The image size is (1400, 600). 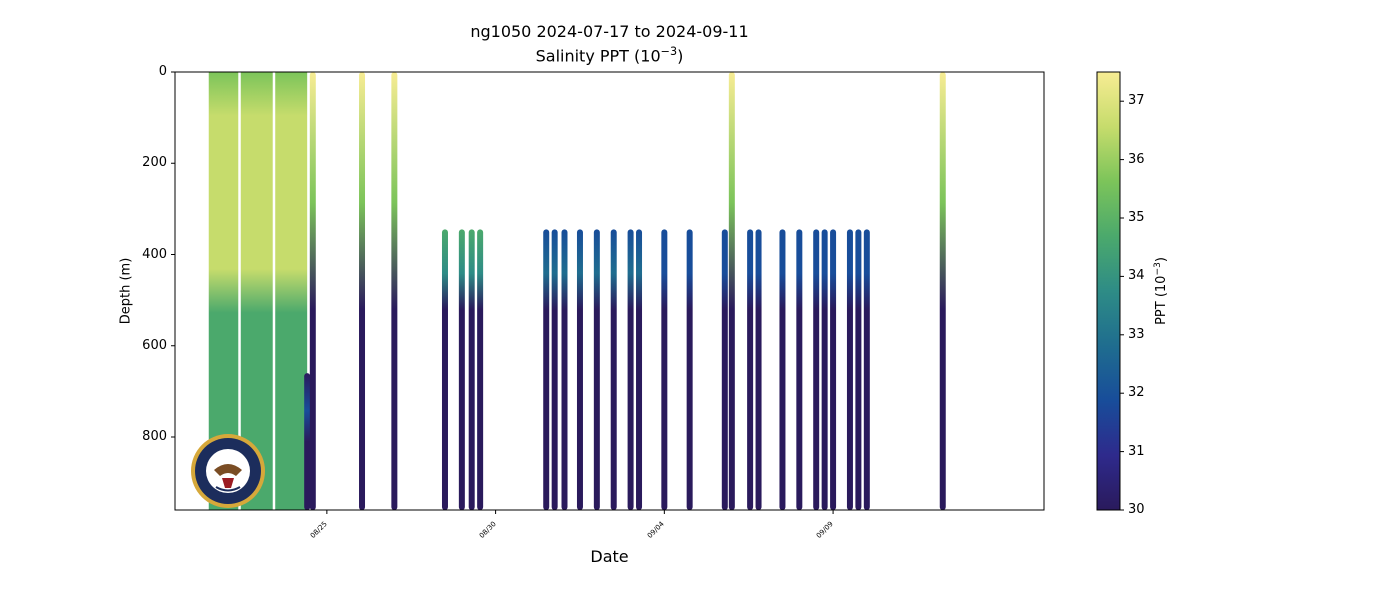 What do you see at coordinates (1136, 334) in the screenshot?
I see `colorbar-tick-label: 33` at bounding box center [1136, 334].